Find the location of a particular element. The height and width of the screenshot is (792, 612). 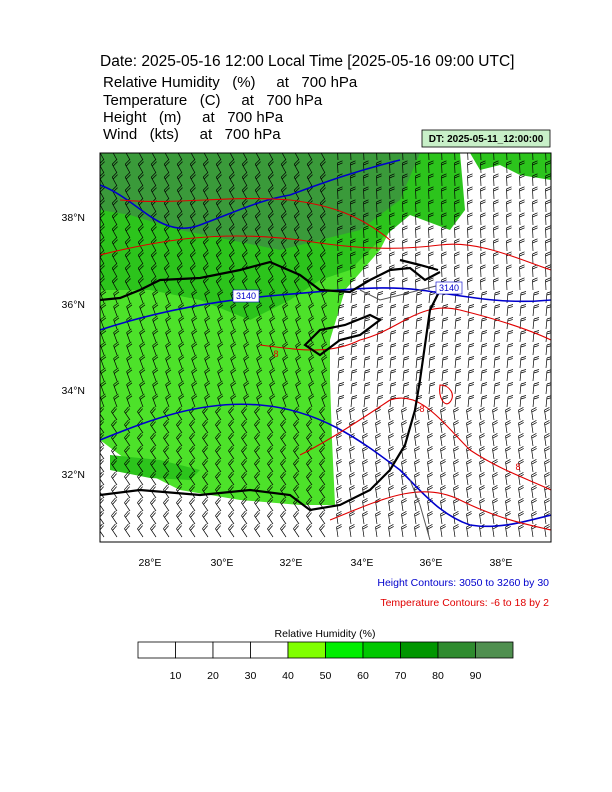

colorbar-swatch is located at coordinates (494, 650).